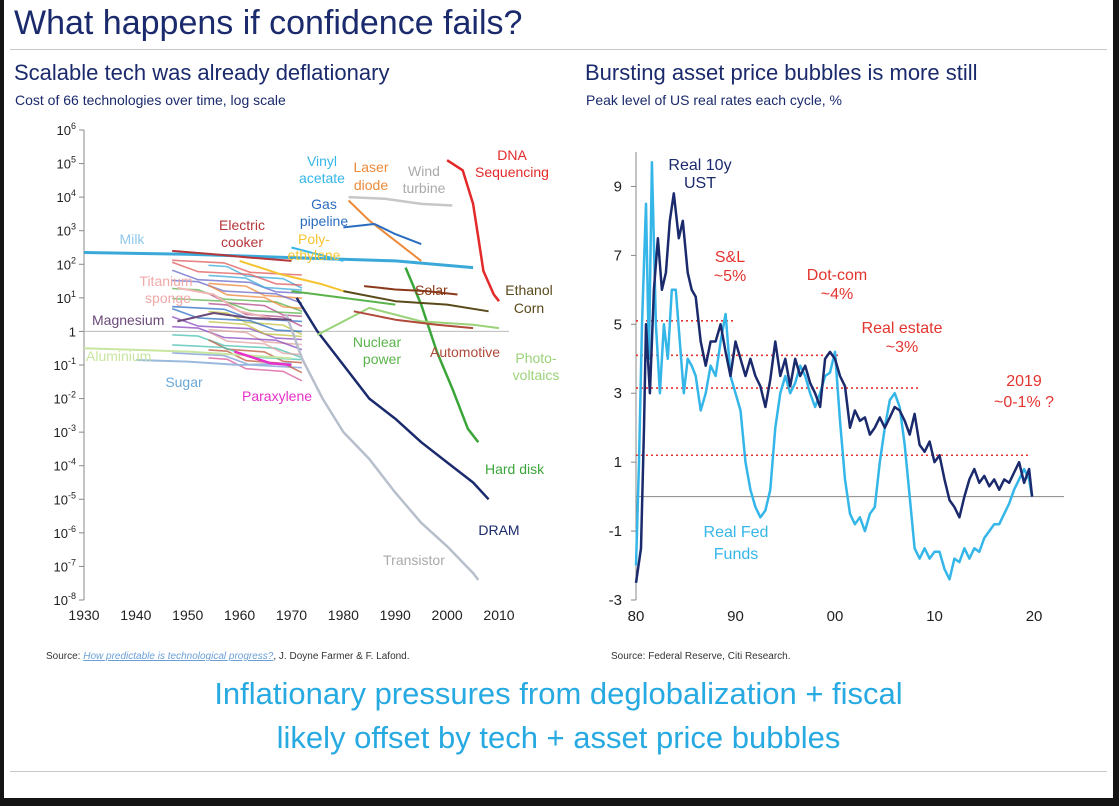 The width and height of the screenshot is (1119, 806). I want to click on series-polyethylene, so click(291, 276).